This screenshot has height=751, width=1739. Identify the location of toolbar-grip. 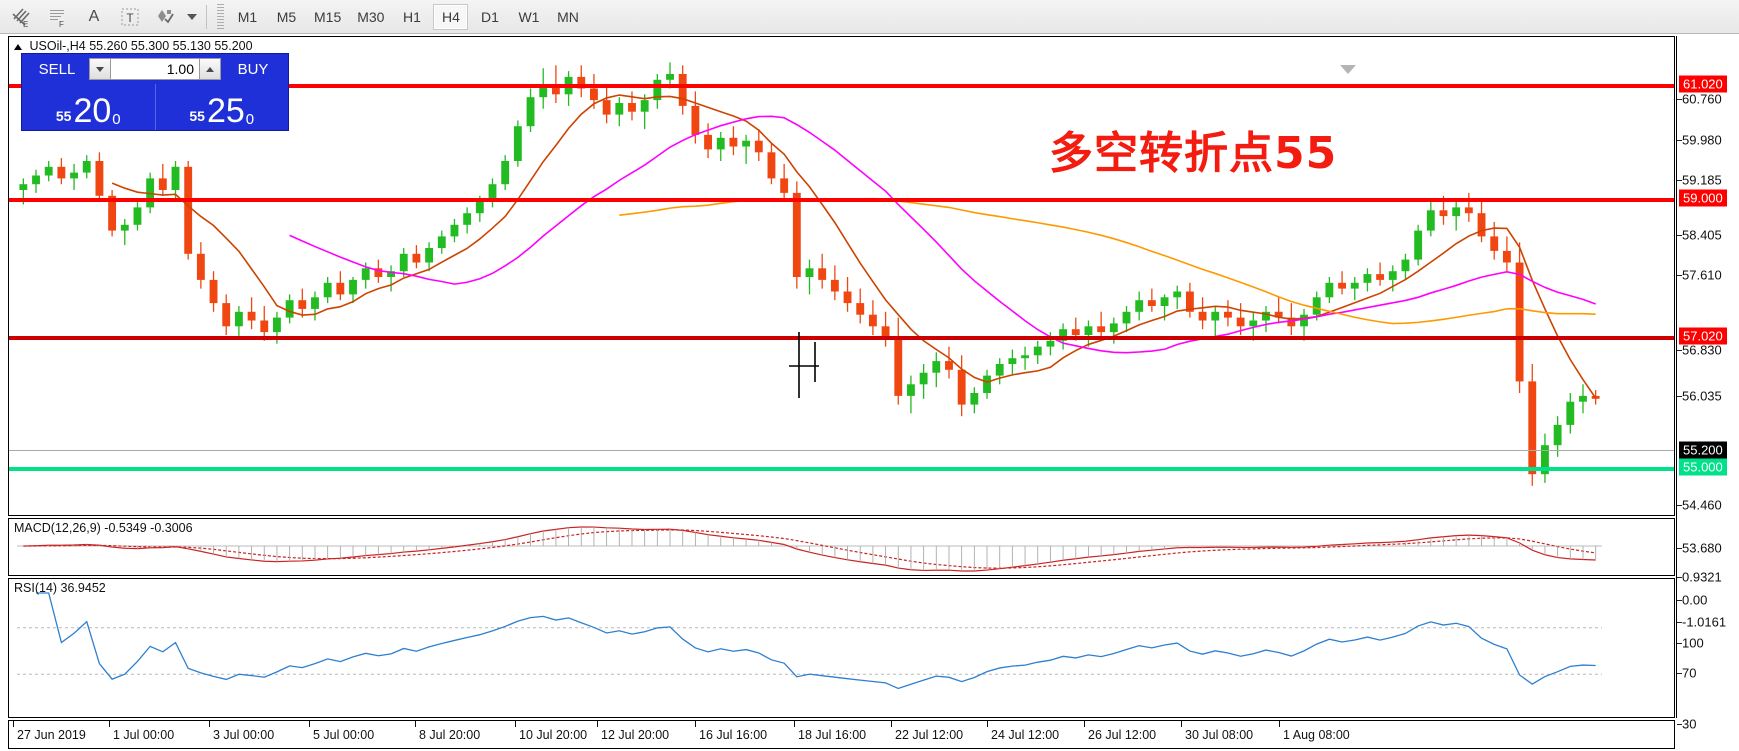
(220, 16).